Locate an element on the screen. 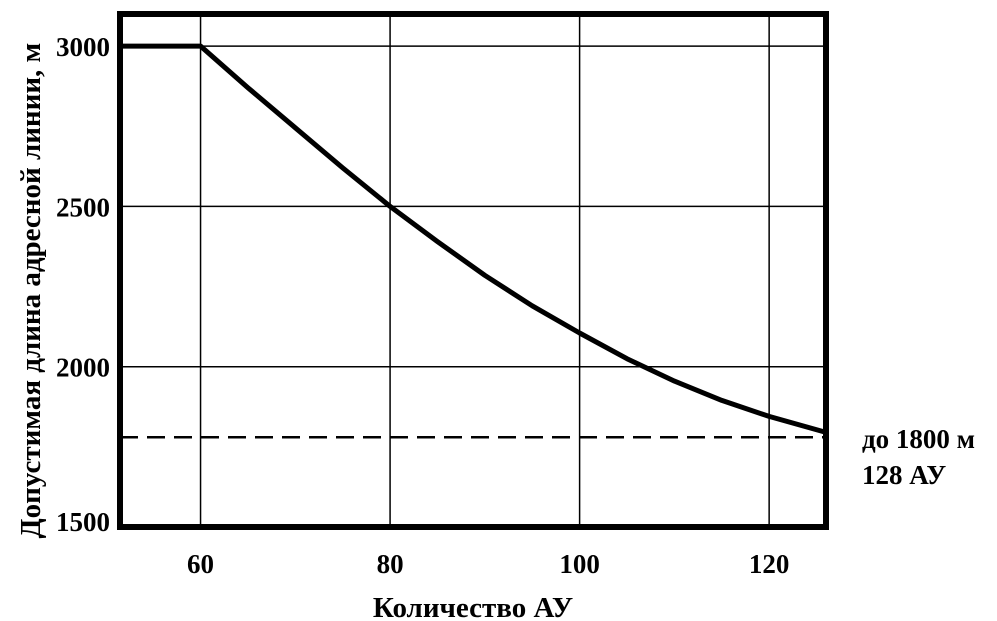 This screenshot has width=997, height=621. x-axis-title: Количество АУ is located at coordinates (473, 606).